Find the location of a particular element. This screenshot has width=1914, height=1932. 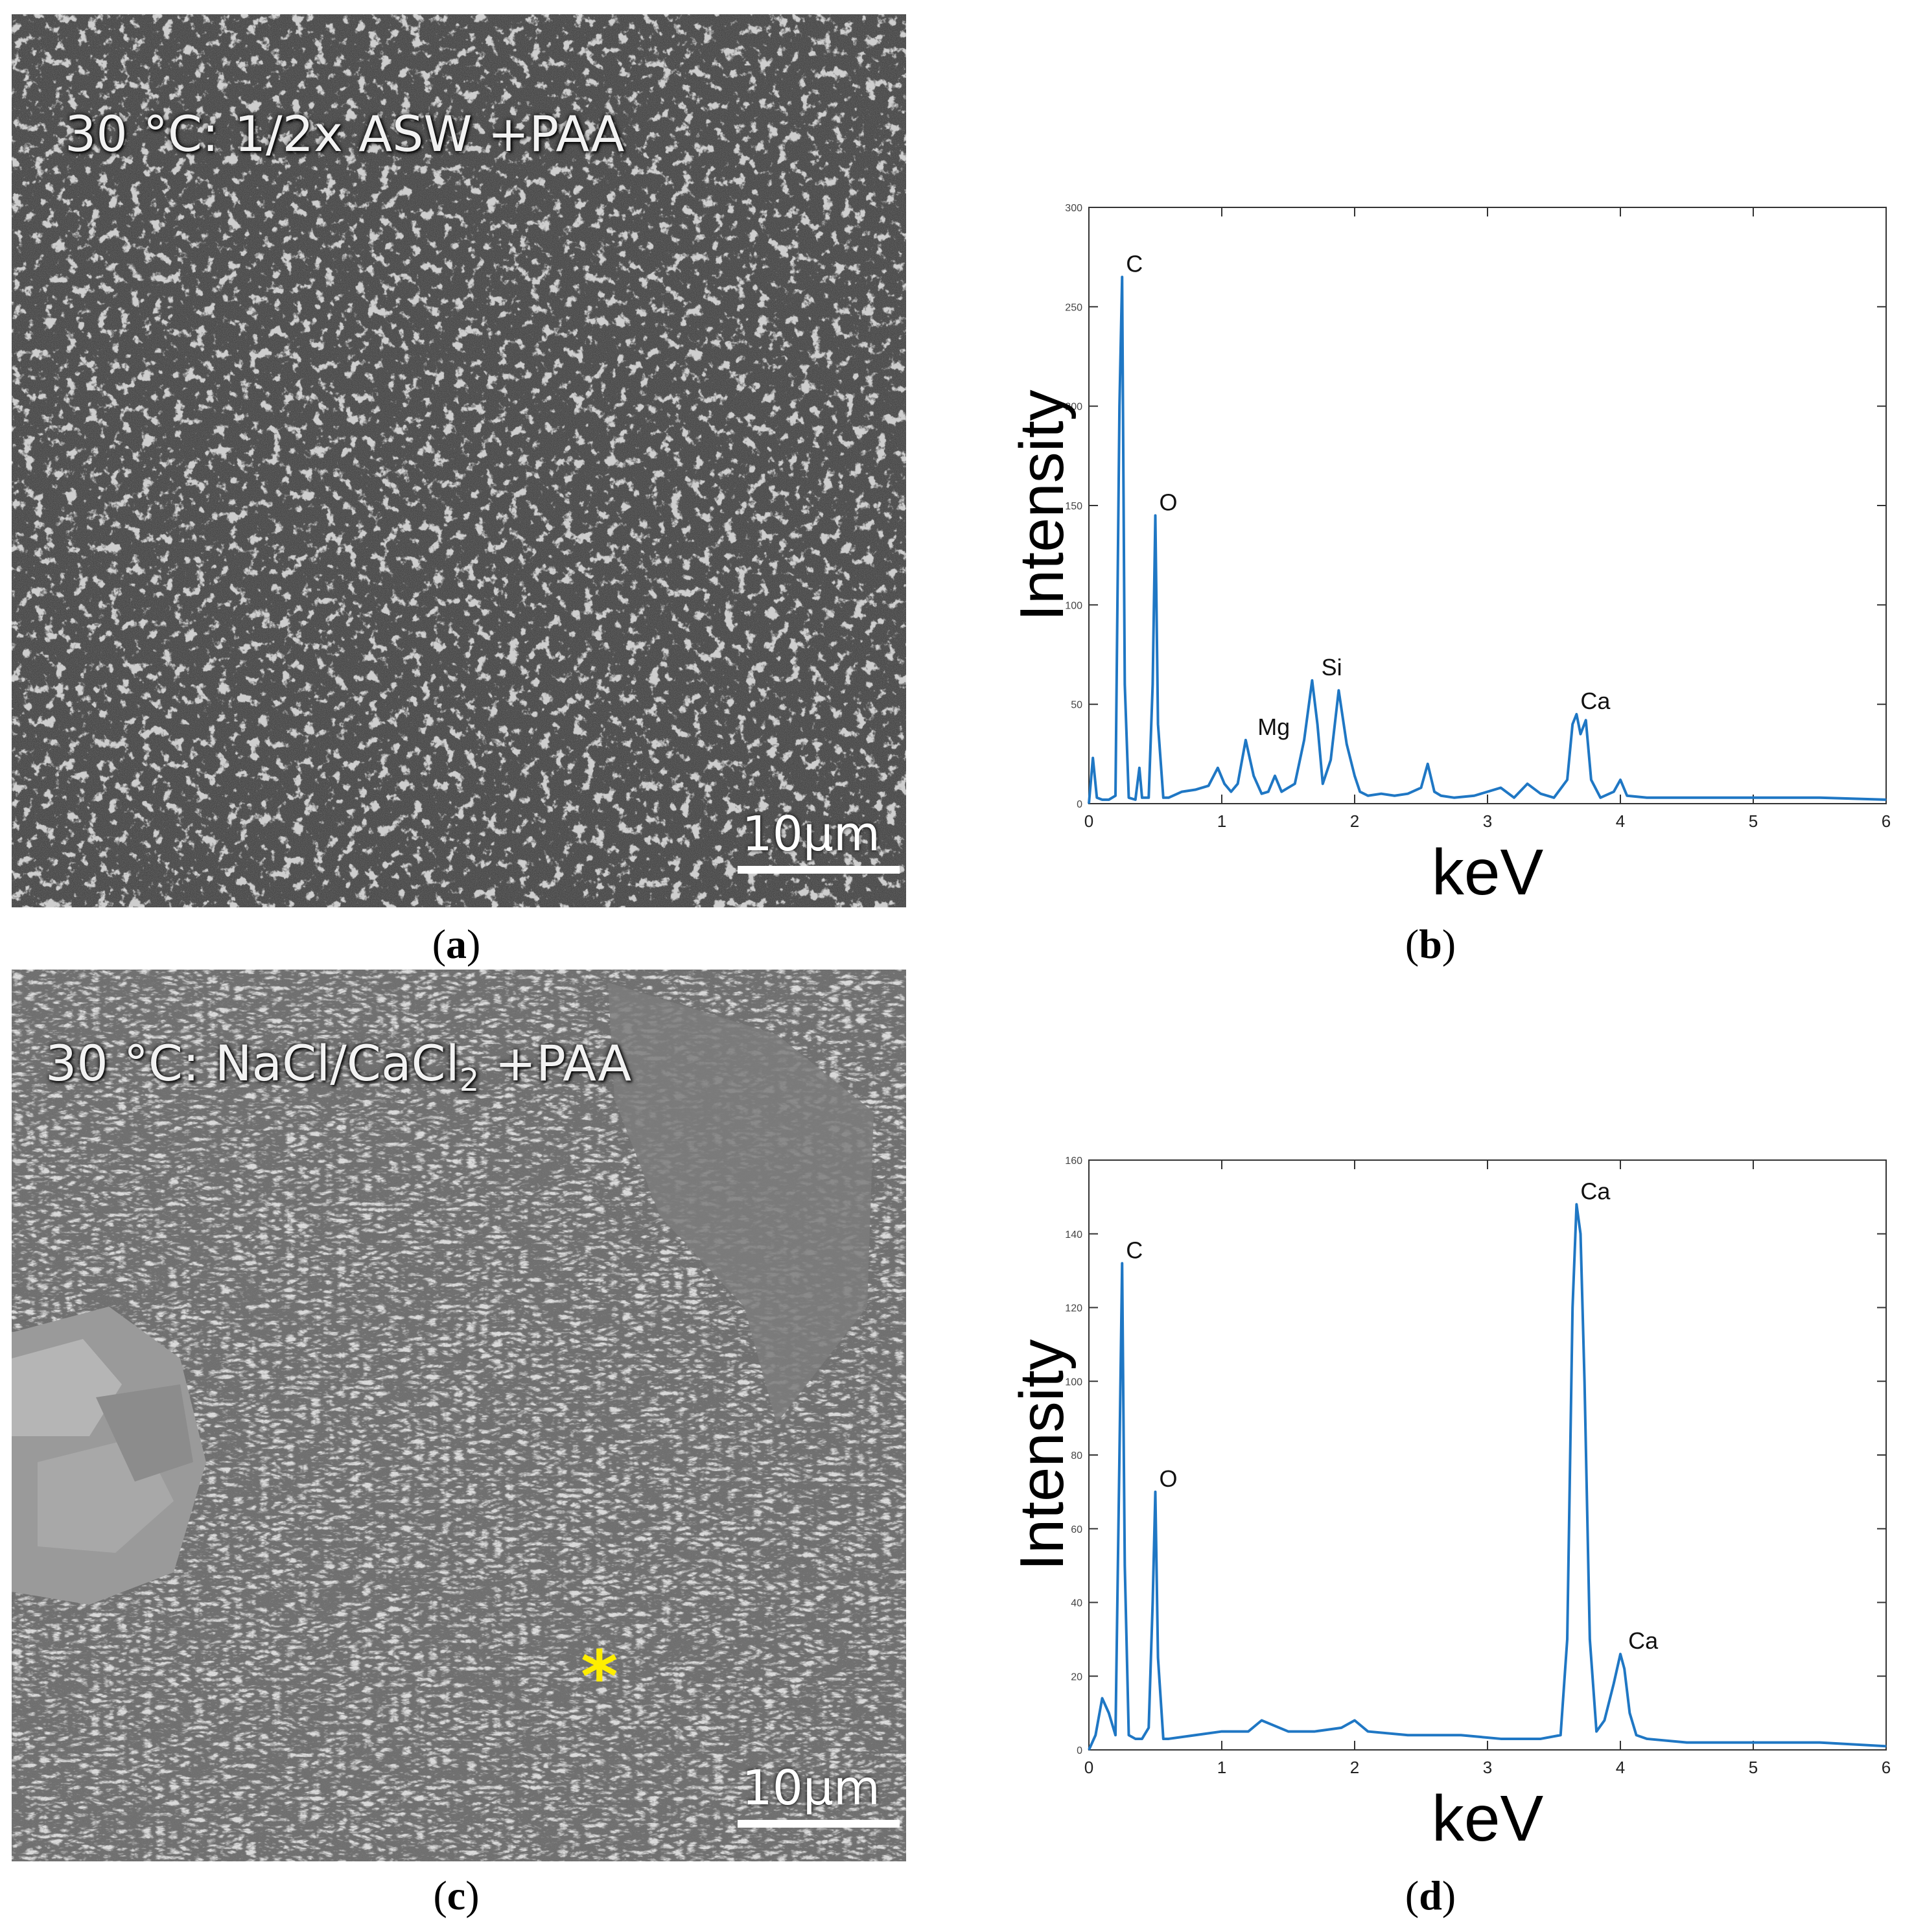

panel-letter-b: b is located at coordinates (1430, 944).